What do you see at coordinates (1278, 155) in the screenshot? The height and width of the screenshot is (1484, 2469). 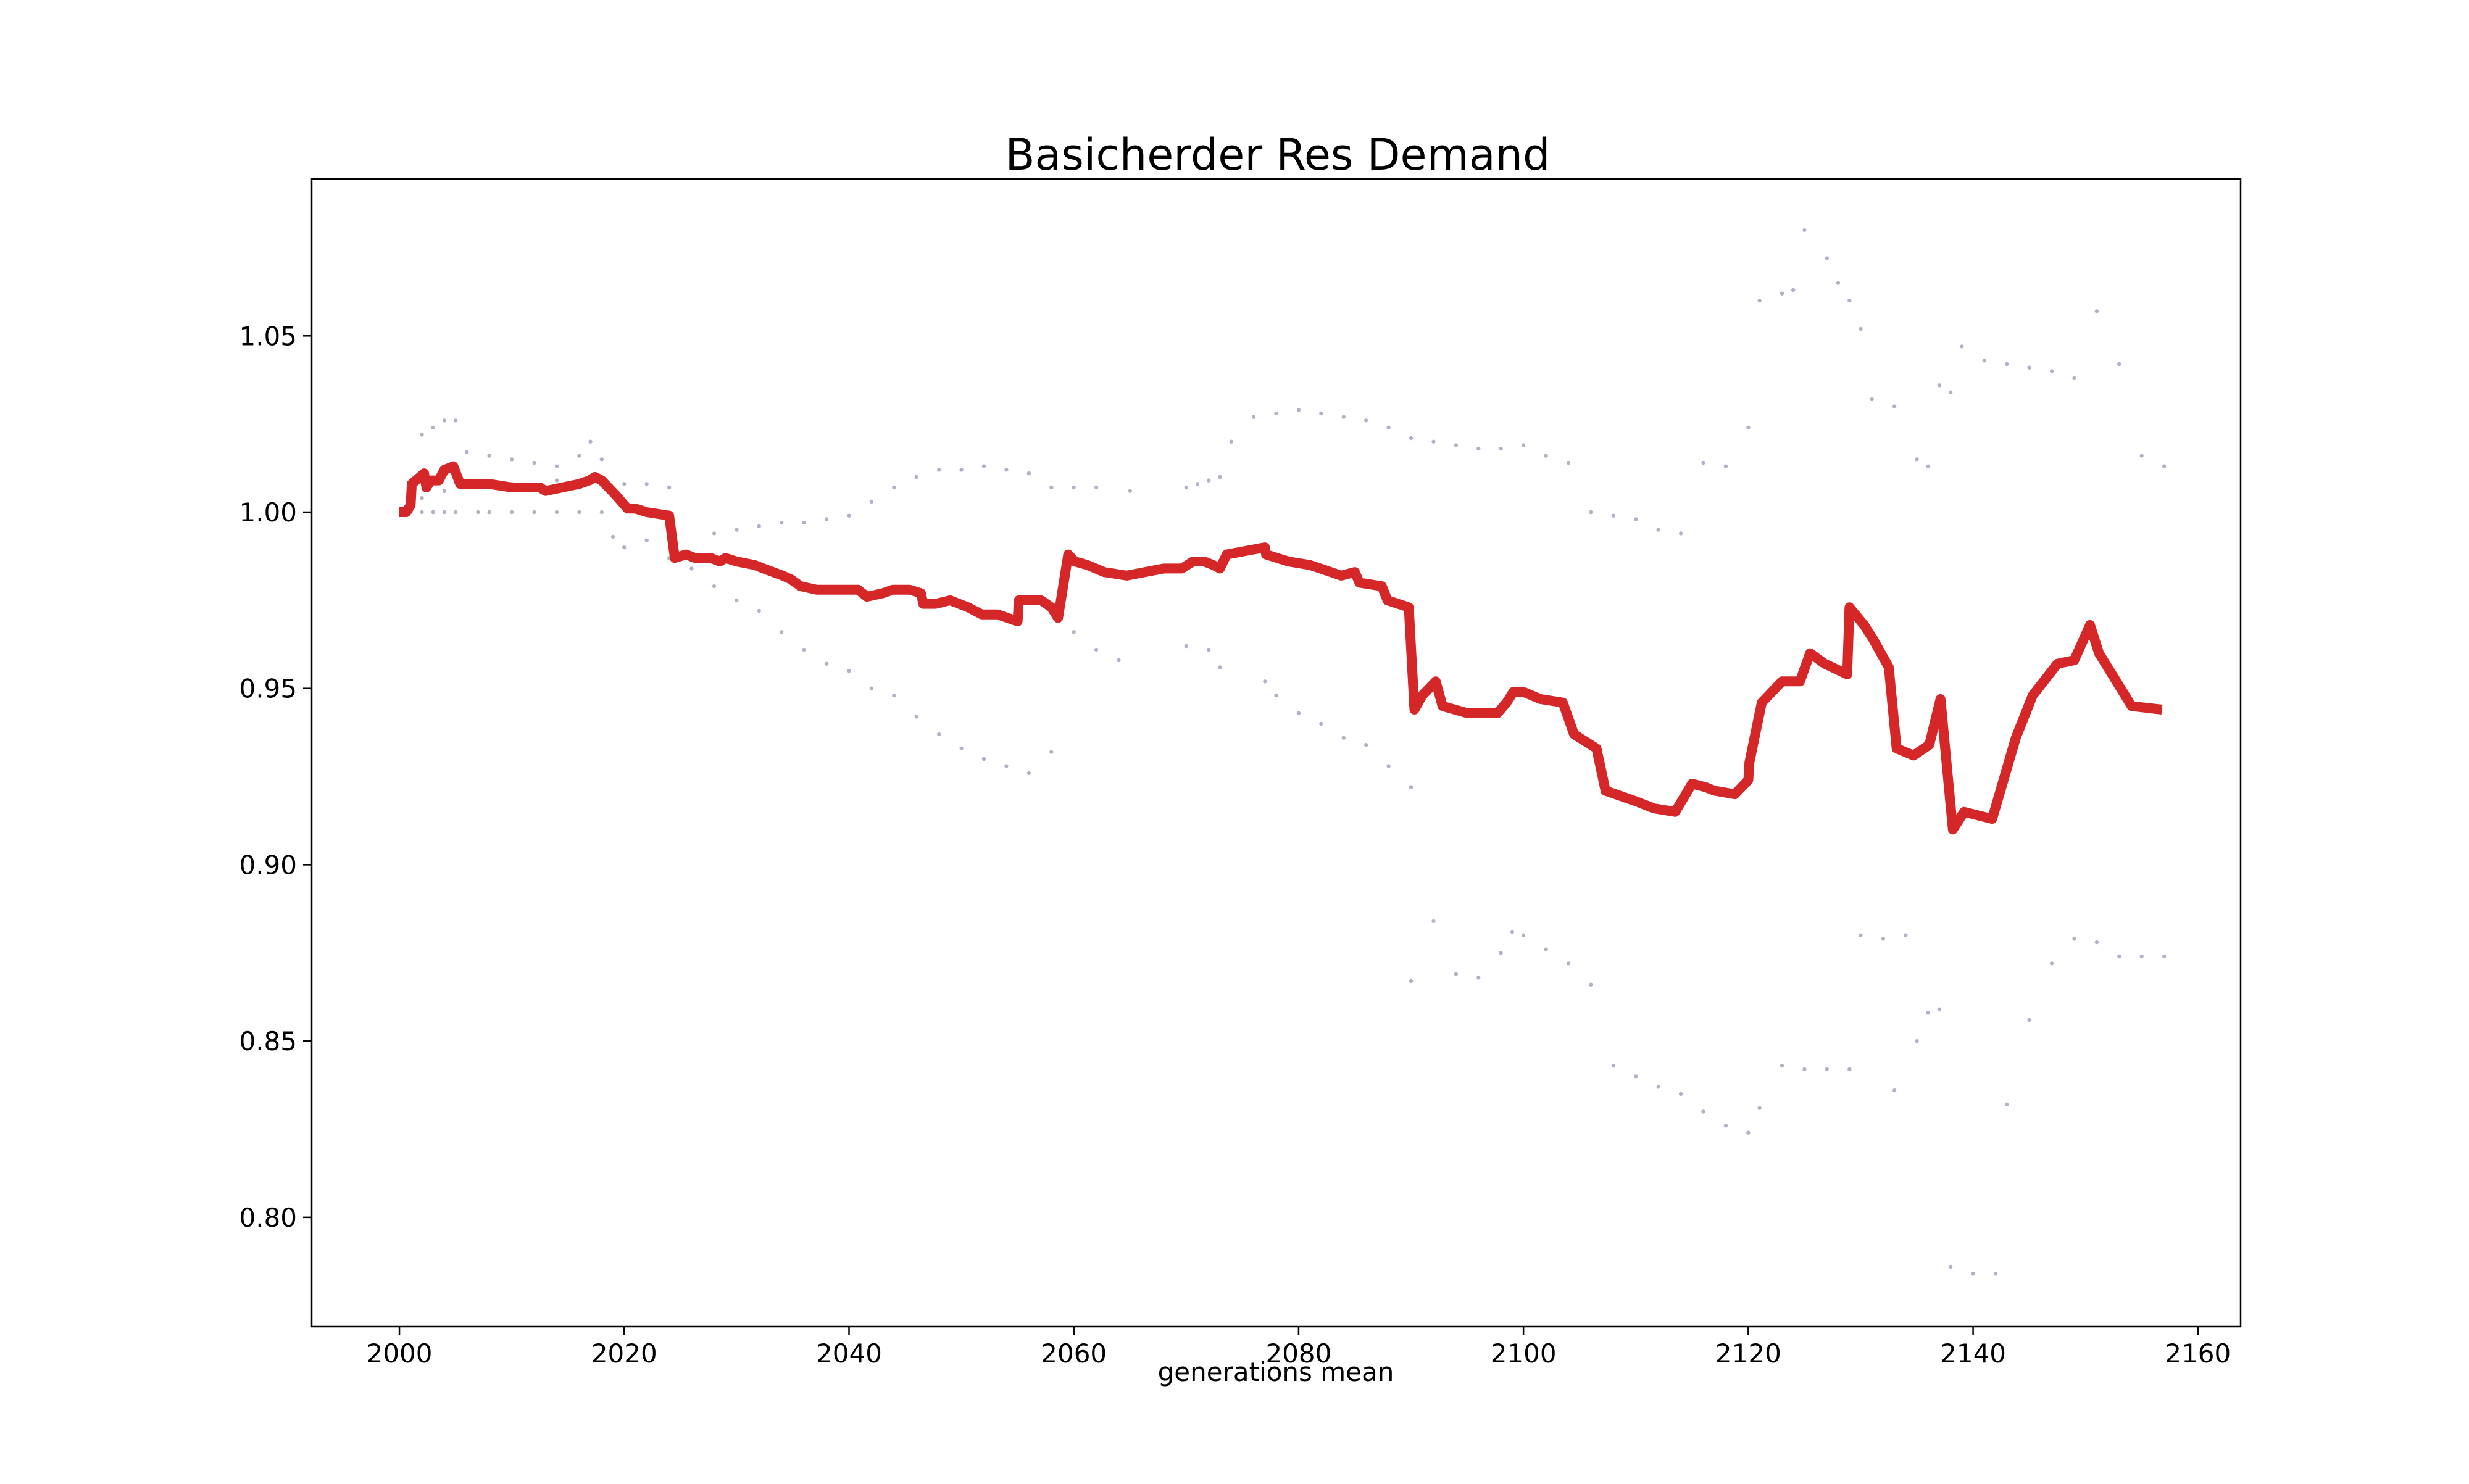 I see `chart-title: Basicherder Res Demand` at bounding box center [1278, 155].